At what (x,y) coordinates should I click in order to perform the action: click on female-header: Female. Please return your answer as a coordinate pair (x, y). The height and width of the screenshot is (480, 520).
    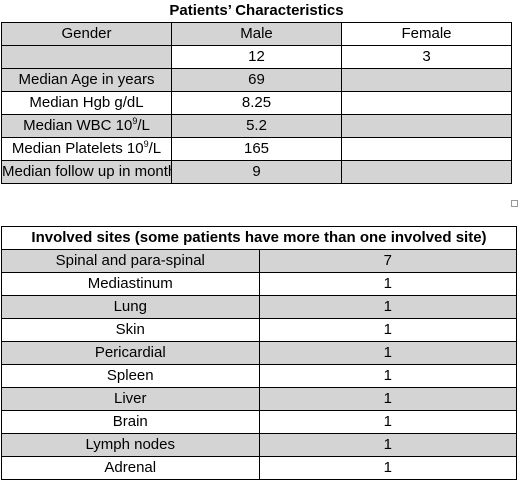
    Looking at the image, I should click on (426, 34).